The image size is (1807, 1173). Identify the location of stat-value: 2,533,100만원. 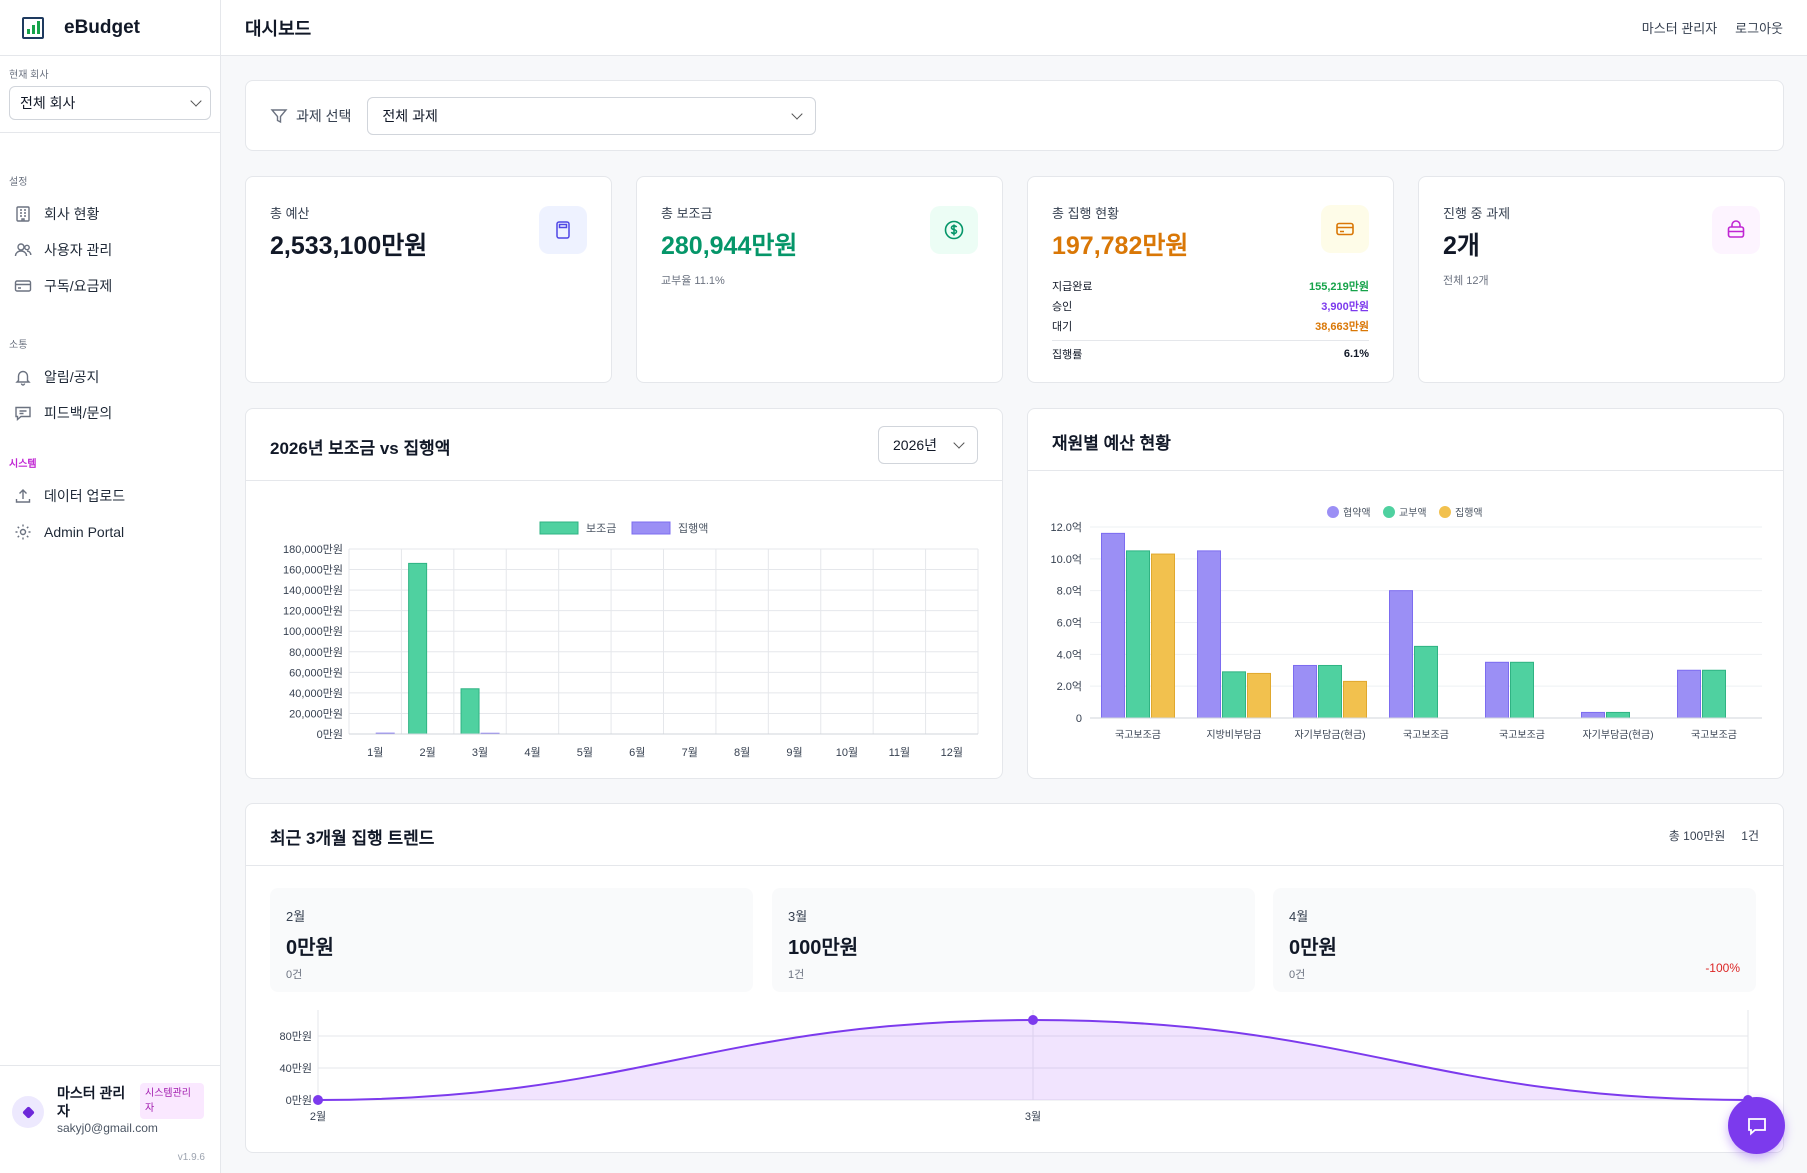
(349, 246).